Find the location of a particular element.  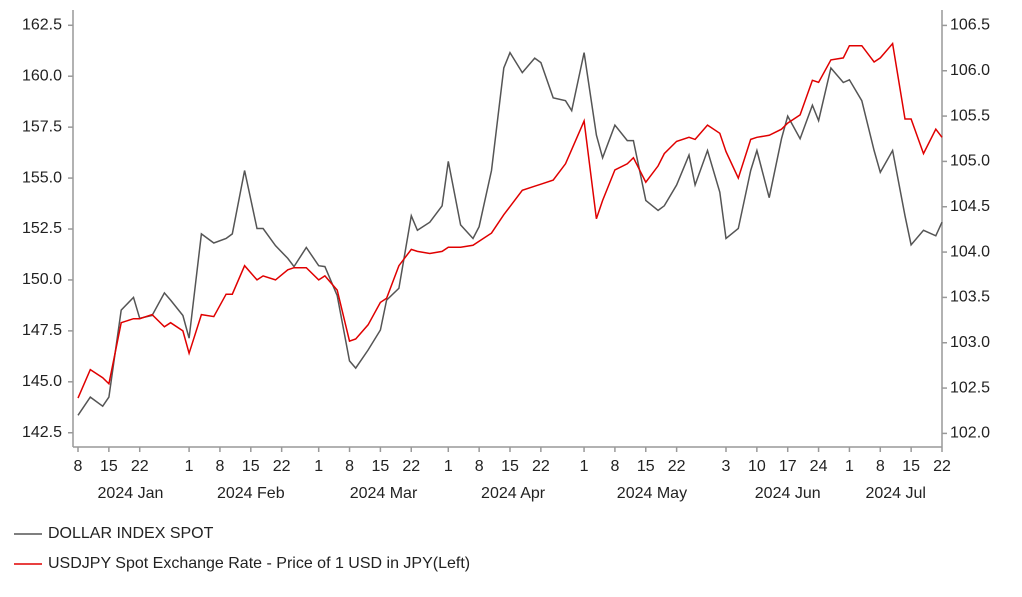

y2-tick-label: 103.5 is located at coordinates (970, 297).